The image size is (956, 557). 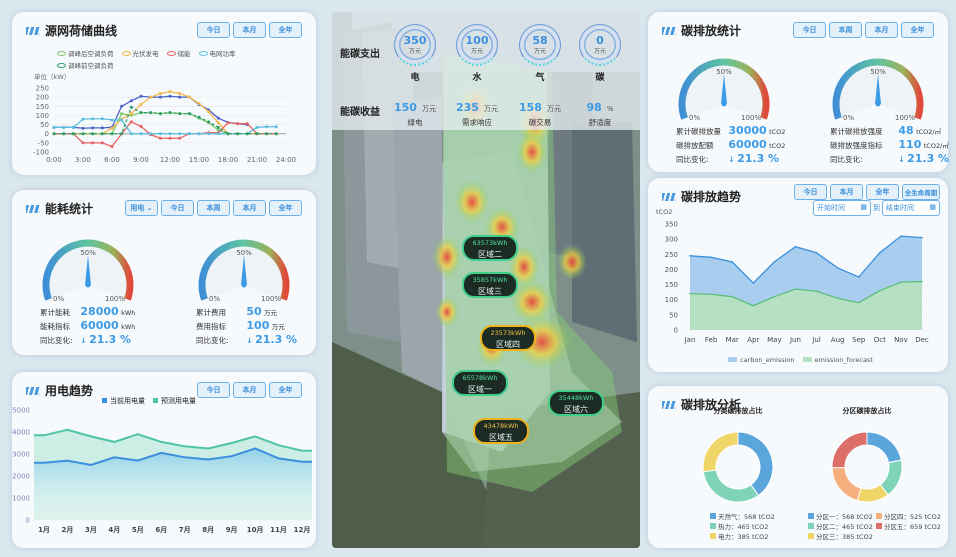 I want to click on legend-item: 调峰前空调负荷, so click(x=85, y=65).